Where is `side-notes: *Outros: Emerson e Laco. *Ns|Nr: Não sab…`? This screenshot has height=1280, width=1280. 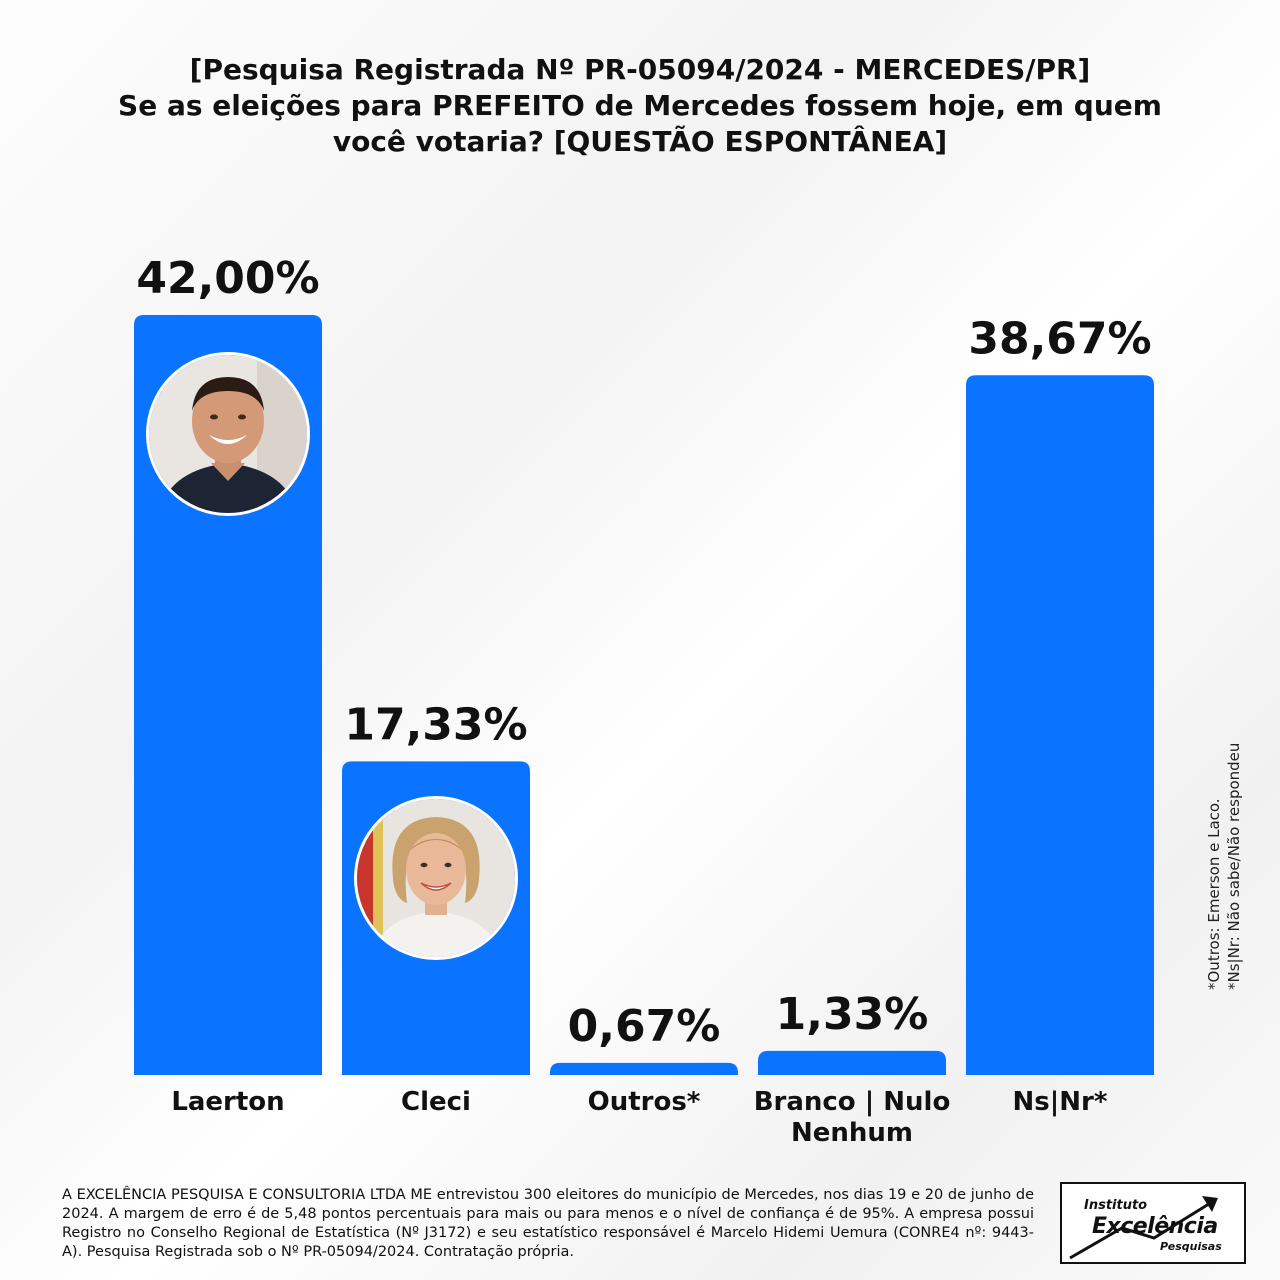 side-notes: *Outros: Emerson e Laco. *Ns|Nr: Não sab… is located at coordinates (1224, 866).